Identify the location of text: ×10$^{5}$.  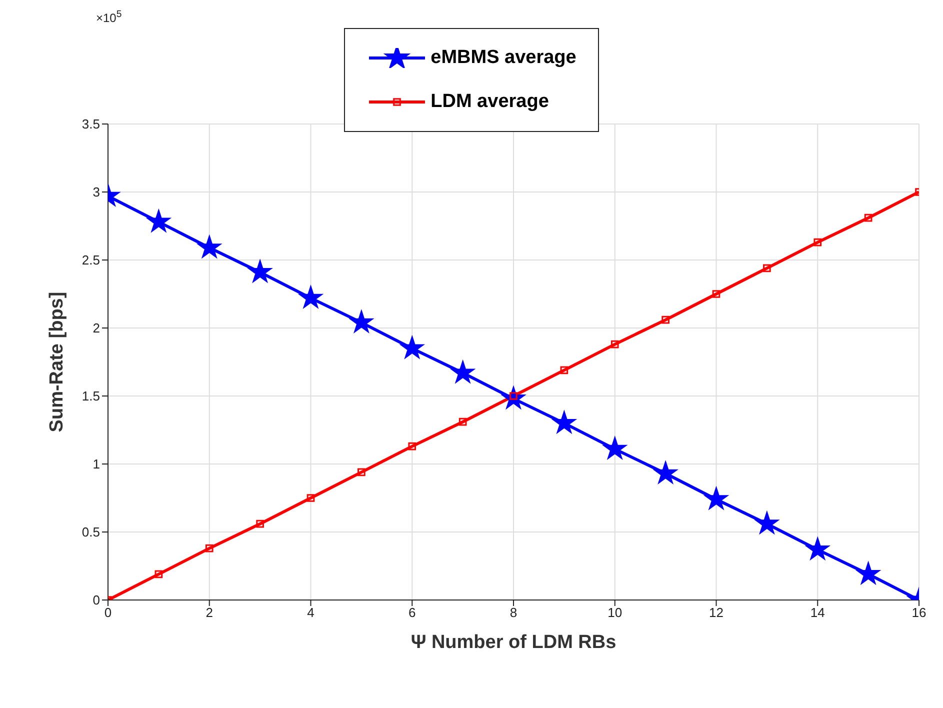
(109, 16).